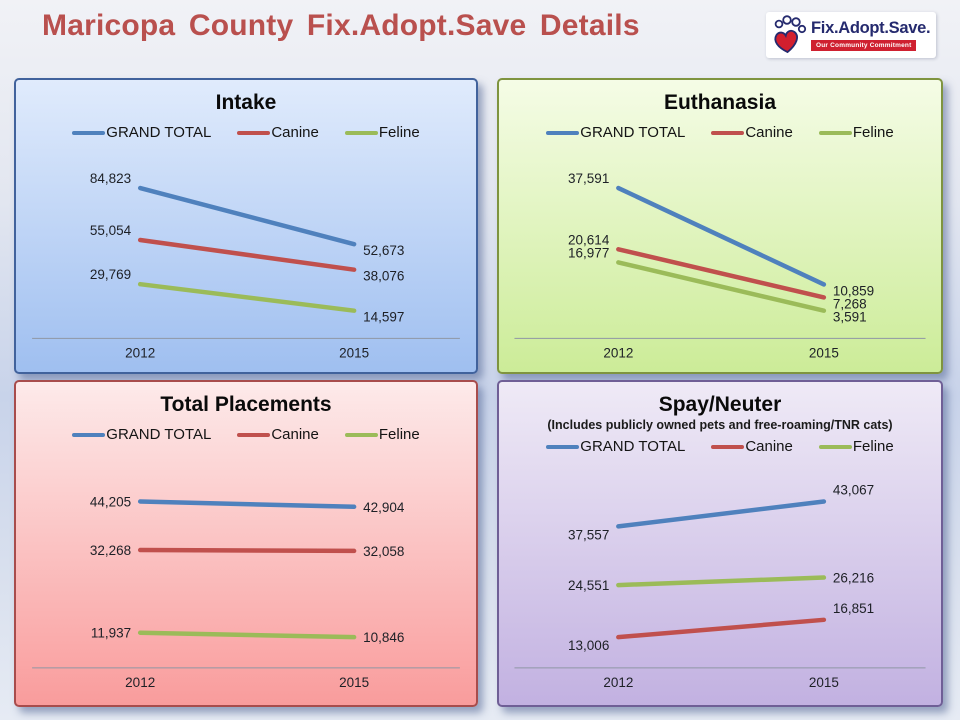 The height and width of the screenshot is (720, 960). I want to click on svg-text: 38,076, so click(383, 276).